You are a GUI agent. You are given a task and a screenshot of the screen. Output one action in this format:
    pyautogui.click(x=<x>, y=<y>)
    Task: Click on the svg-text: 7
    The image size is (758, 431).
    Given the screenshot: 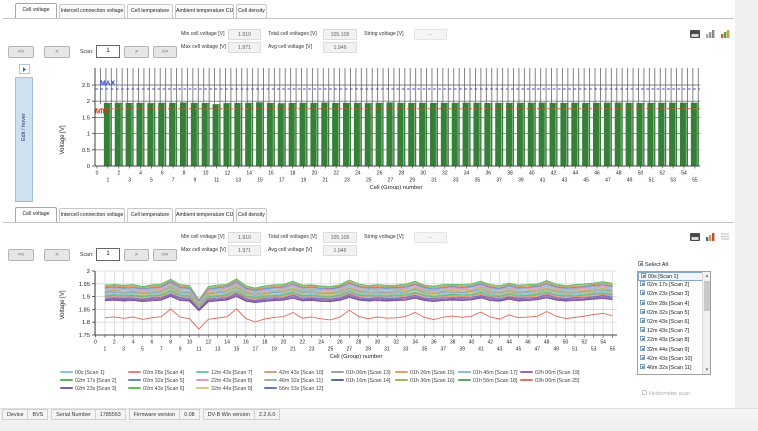 What is the action you would take?
    pyautogui.click(x=161, y=350)
    